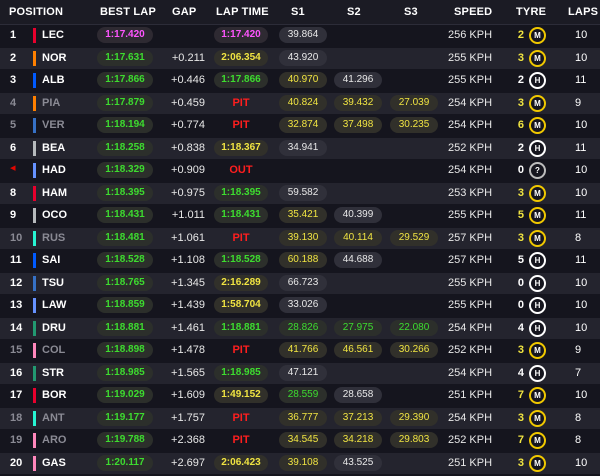 This screenshot has height=476, width=600. Describe the element at coordinates (188, 327) in the screenshot. I see `gap-to-leader: +1.461` at that location.